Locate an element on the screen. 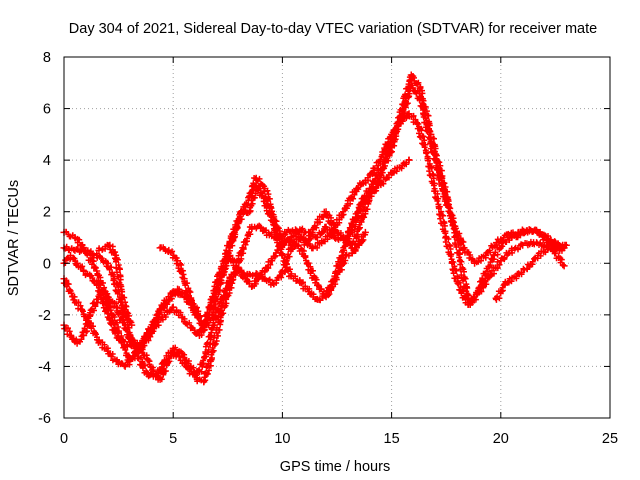  y-axis-label: SDTVAR / TECUs is located at coordinates (14, 238).